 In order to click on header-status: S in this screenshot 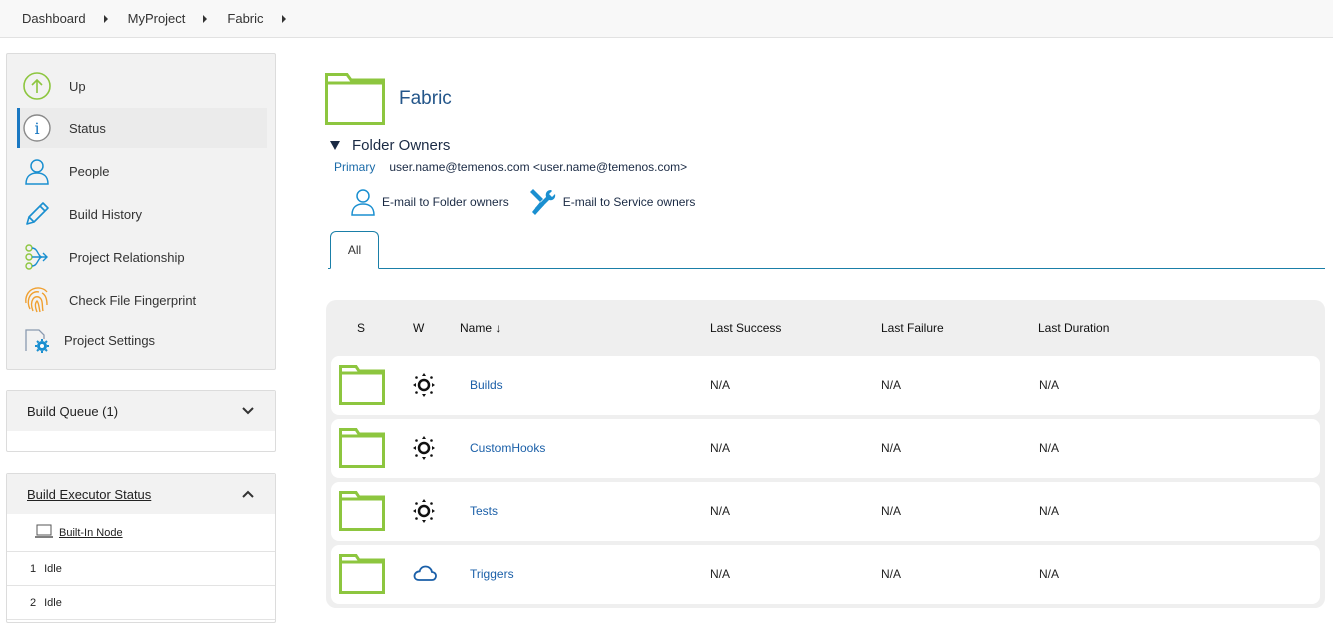, I will do `click(361, 328)`.